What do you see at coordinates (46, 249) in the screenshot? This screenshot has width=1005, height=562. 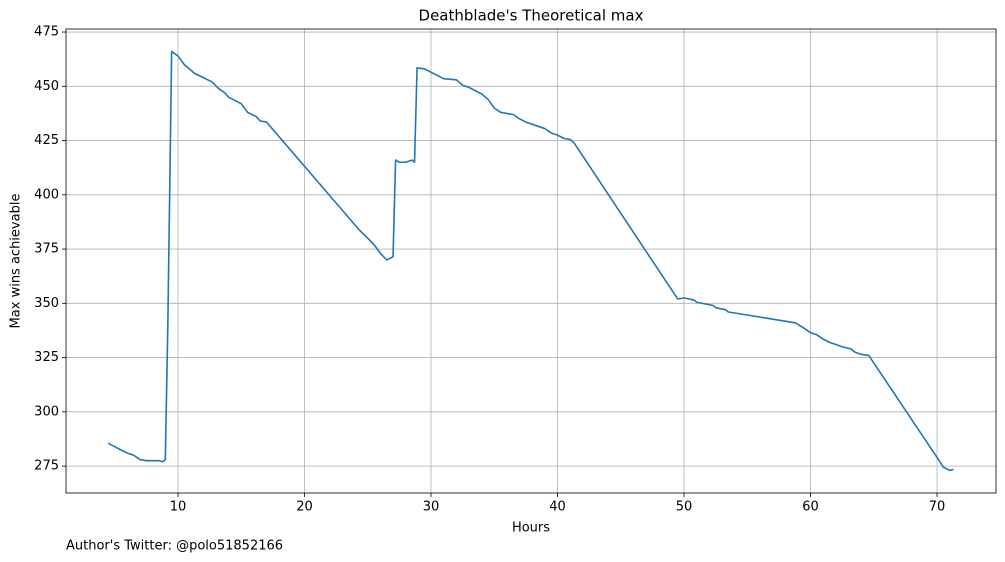 I see `y-tick-label: 375` at bounding box center [46, 249].